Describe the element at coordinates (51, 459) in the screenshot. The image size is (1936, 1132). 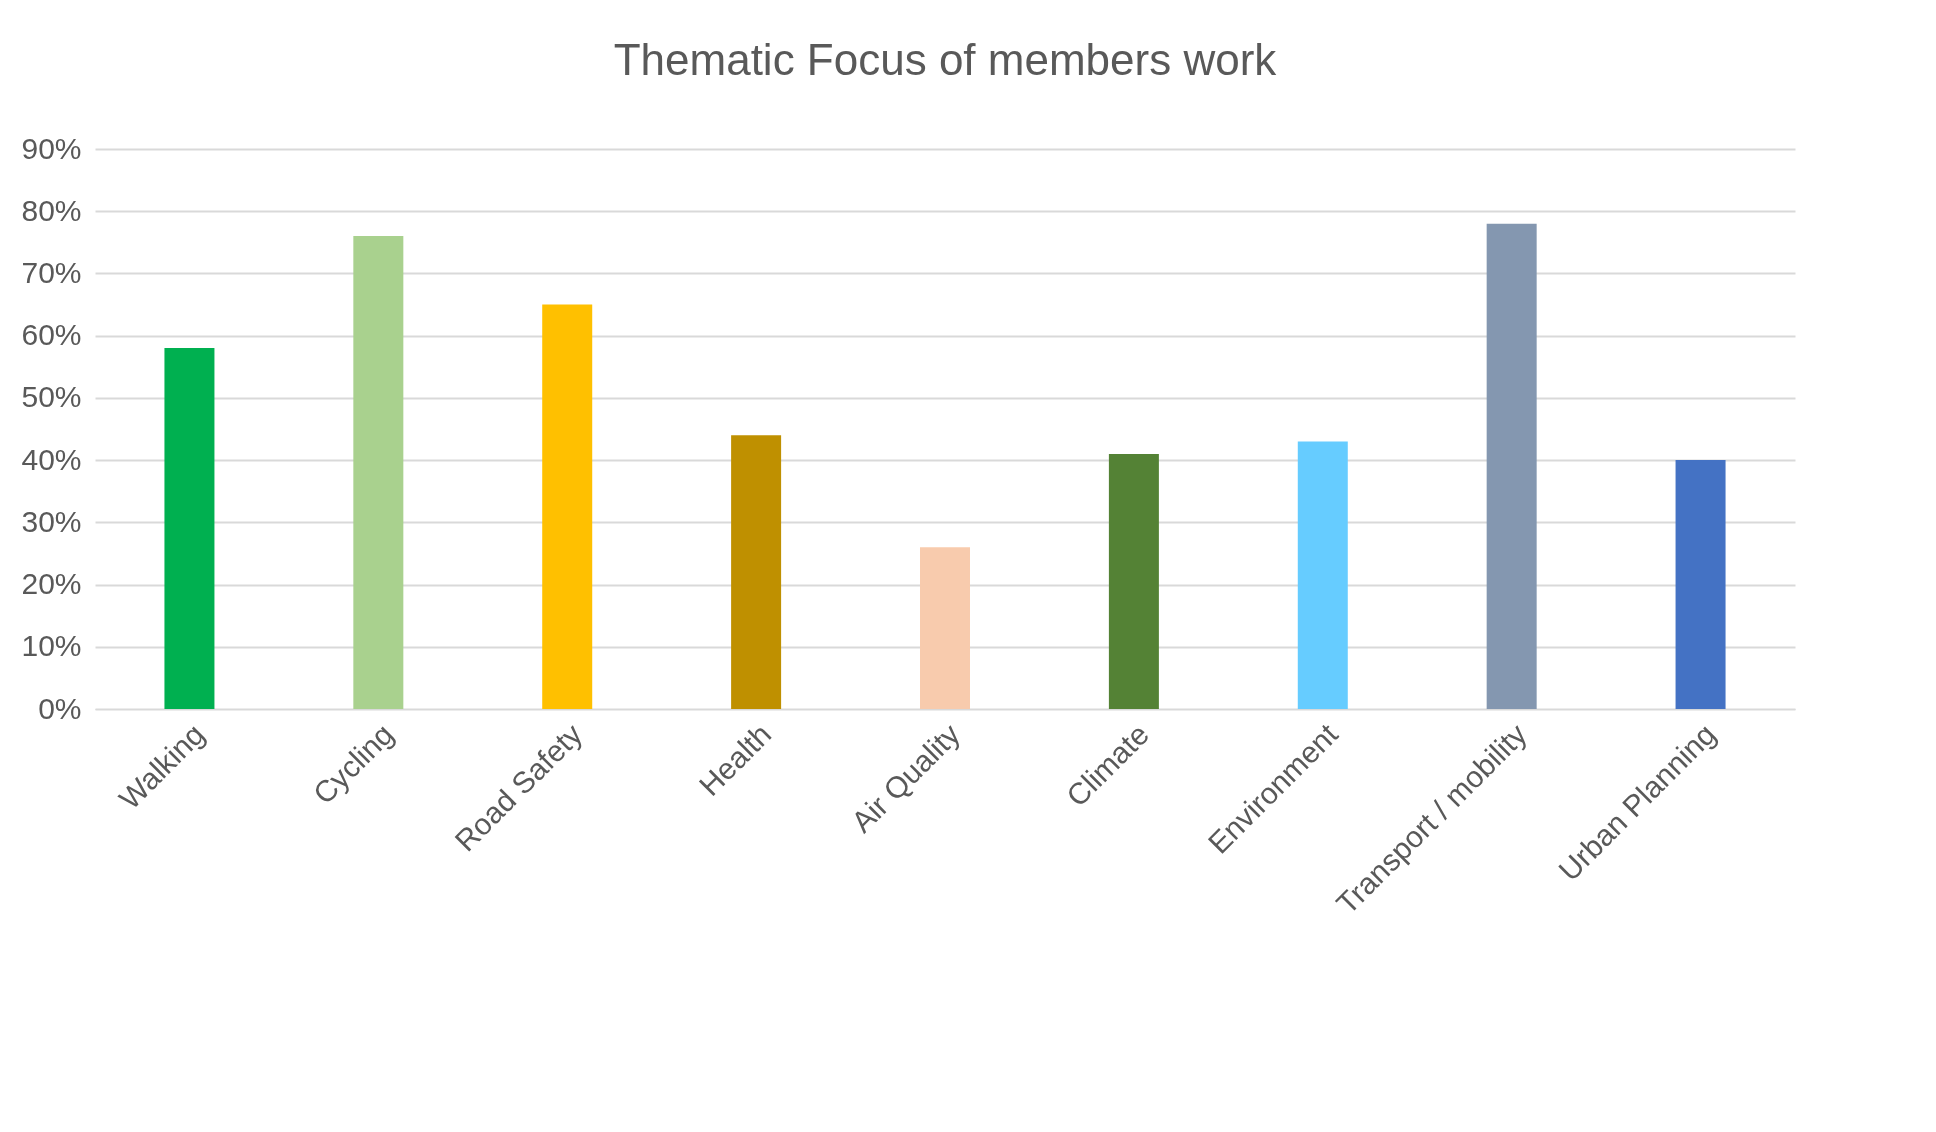
I see `y-tick-label: 40%` at that location.